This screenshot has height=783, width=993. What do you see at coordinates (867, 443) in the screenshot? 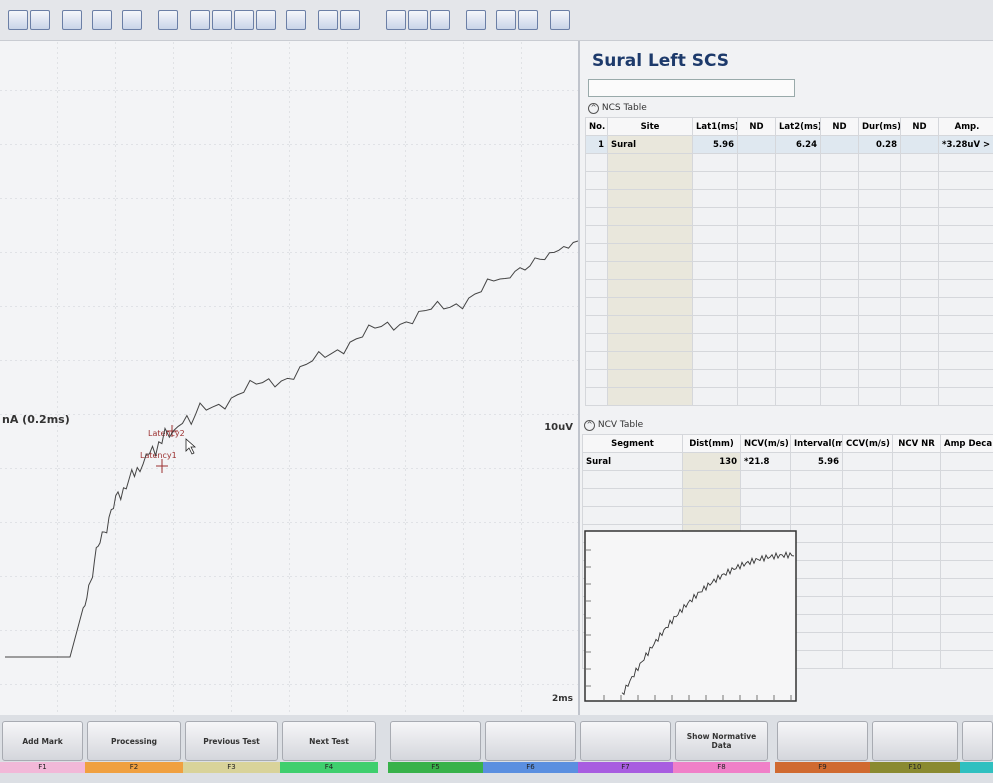
I see `column-header: CCV(m/s)` at bounding box center [867, 443].